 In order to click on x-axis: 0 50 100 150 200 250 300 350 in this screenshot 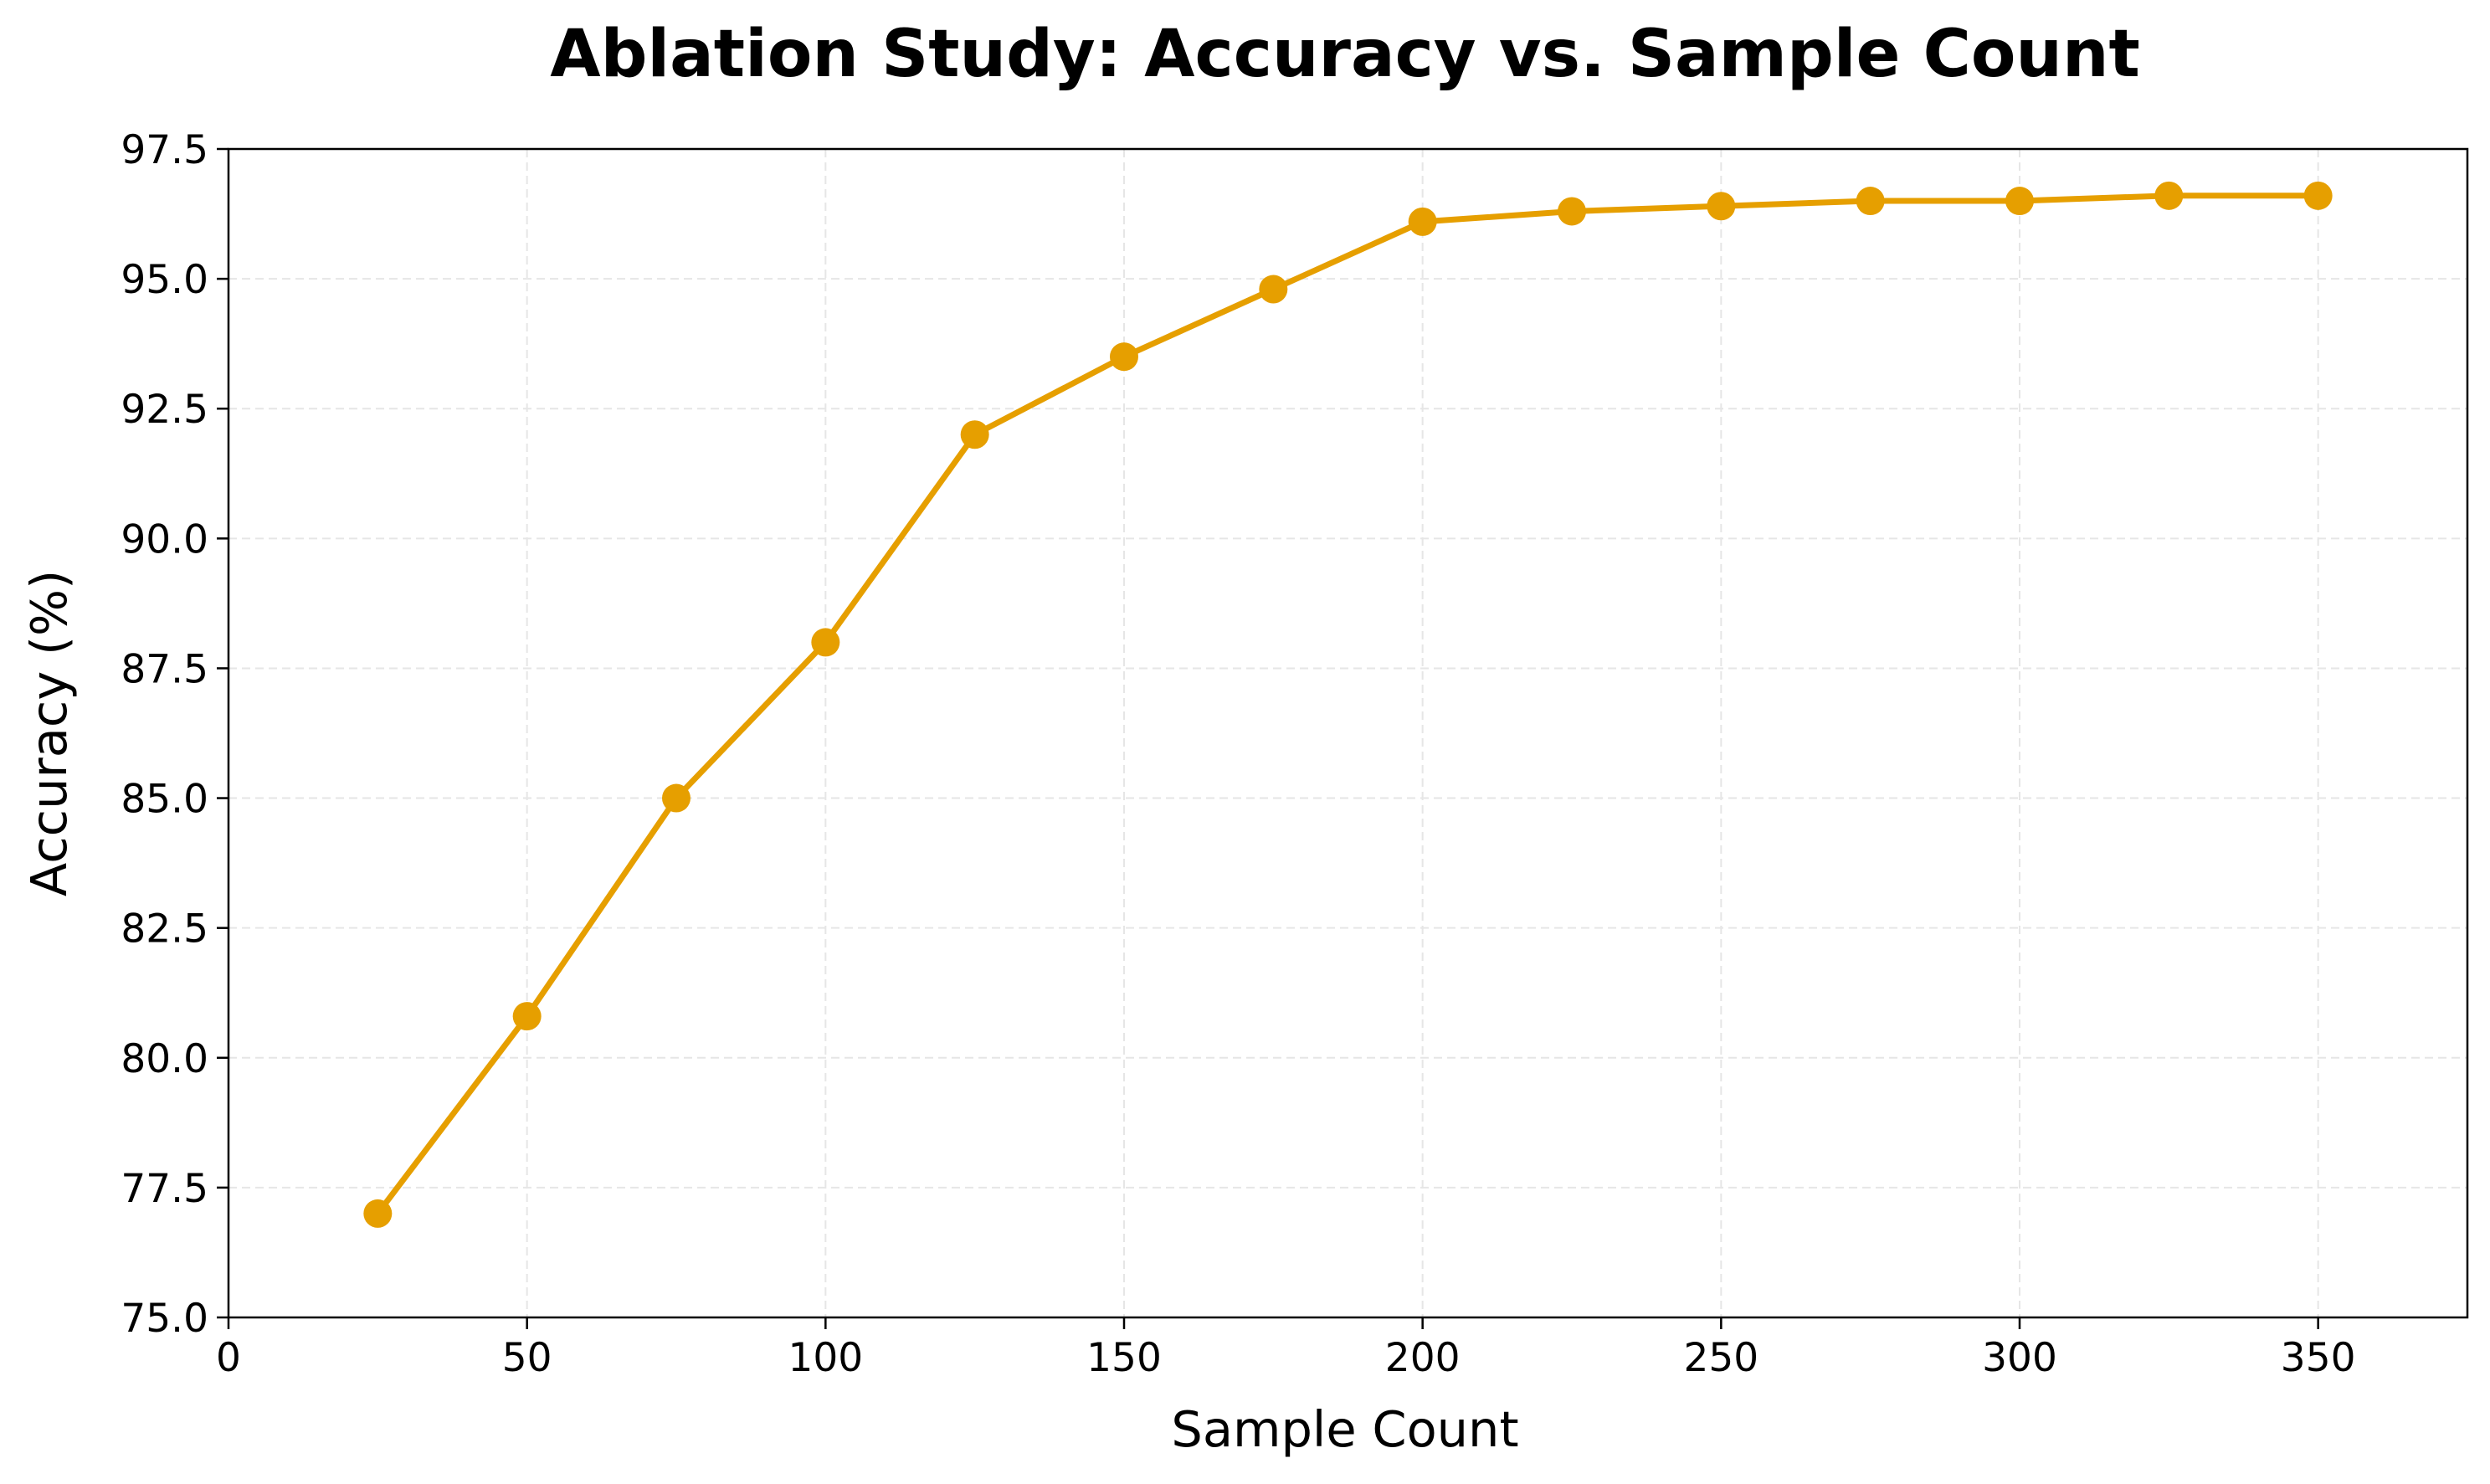, I will do `click(1286, 1349)`.